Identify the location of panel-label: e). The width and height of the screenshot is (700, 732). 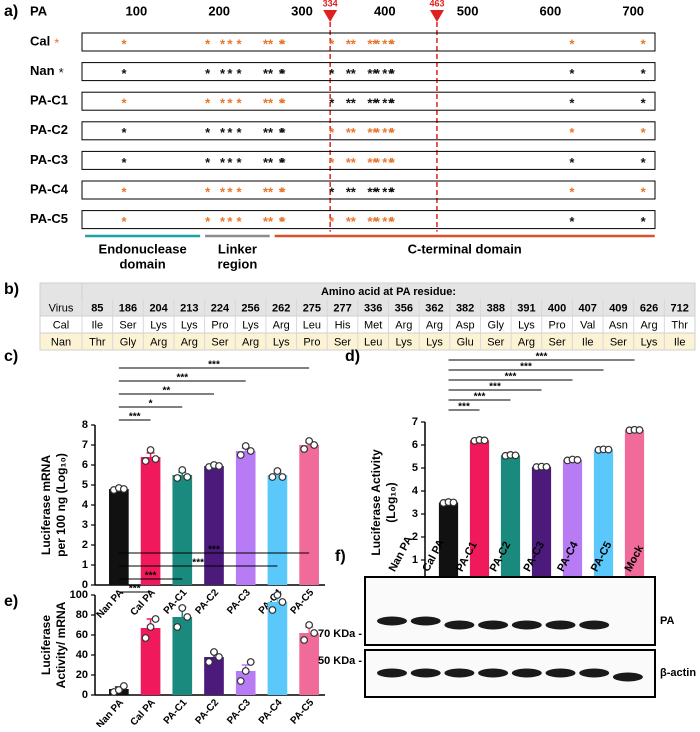
(11, 601).